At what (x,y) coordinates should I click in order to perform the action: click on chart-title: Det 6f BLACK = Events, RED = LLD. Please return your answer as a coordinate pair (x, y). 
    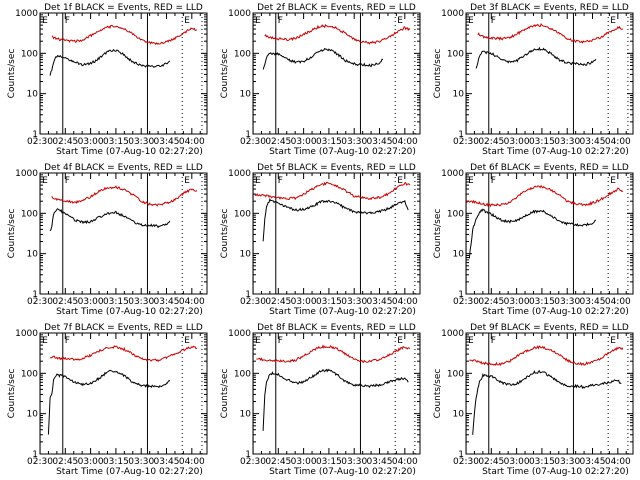
    Looking at the image, I should click on (549, 168).